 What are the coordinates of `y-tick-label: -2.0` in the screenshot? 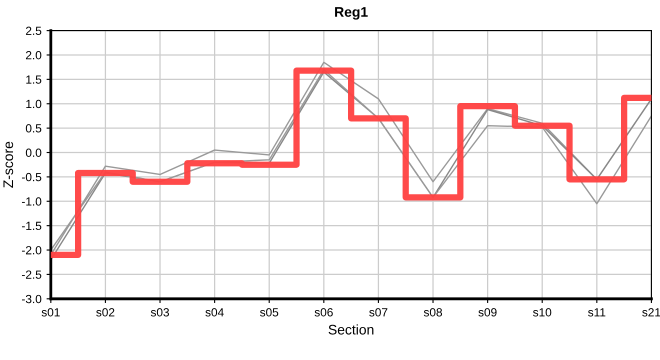 It's located at (32, 250).